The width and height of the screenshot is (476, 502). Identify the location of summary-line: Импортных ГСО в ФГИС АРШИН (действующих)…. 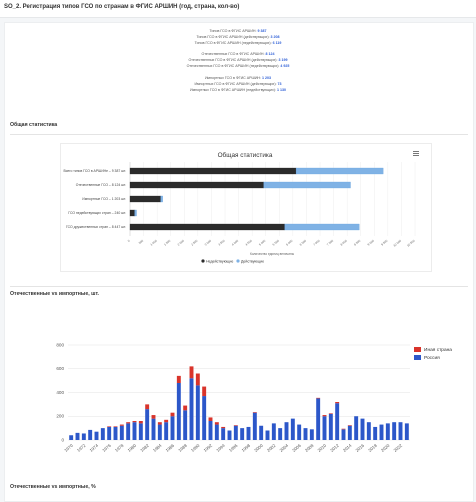
(238, 84).